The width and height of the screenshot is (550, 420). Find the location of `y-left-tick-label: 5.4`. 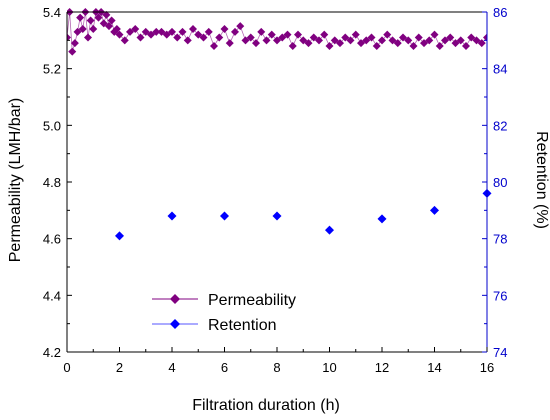

y-left-tick-label: 5.4 is located at coordinates (52, 12).